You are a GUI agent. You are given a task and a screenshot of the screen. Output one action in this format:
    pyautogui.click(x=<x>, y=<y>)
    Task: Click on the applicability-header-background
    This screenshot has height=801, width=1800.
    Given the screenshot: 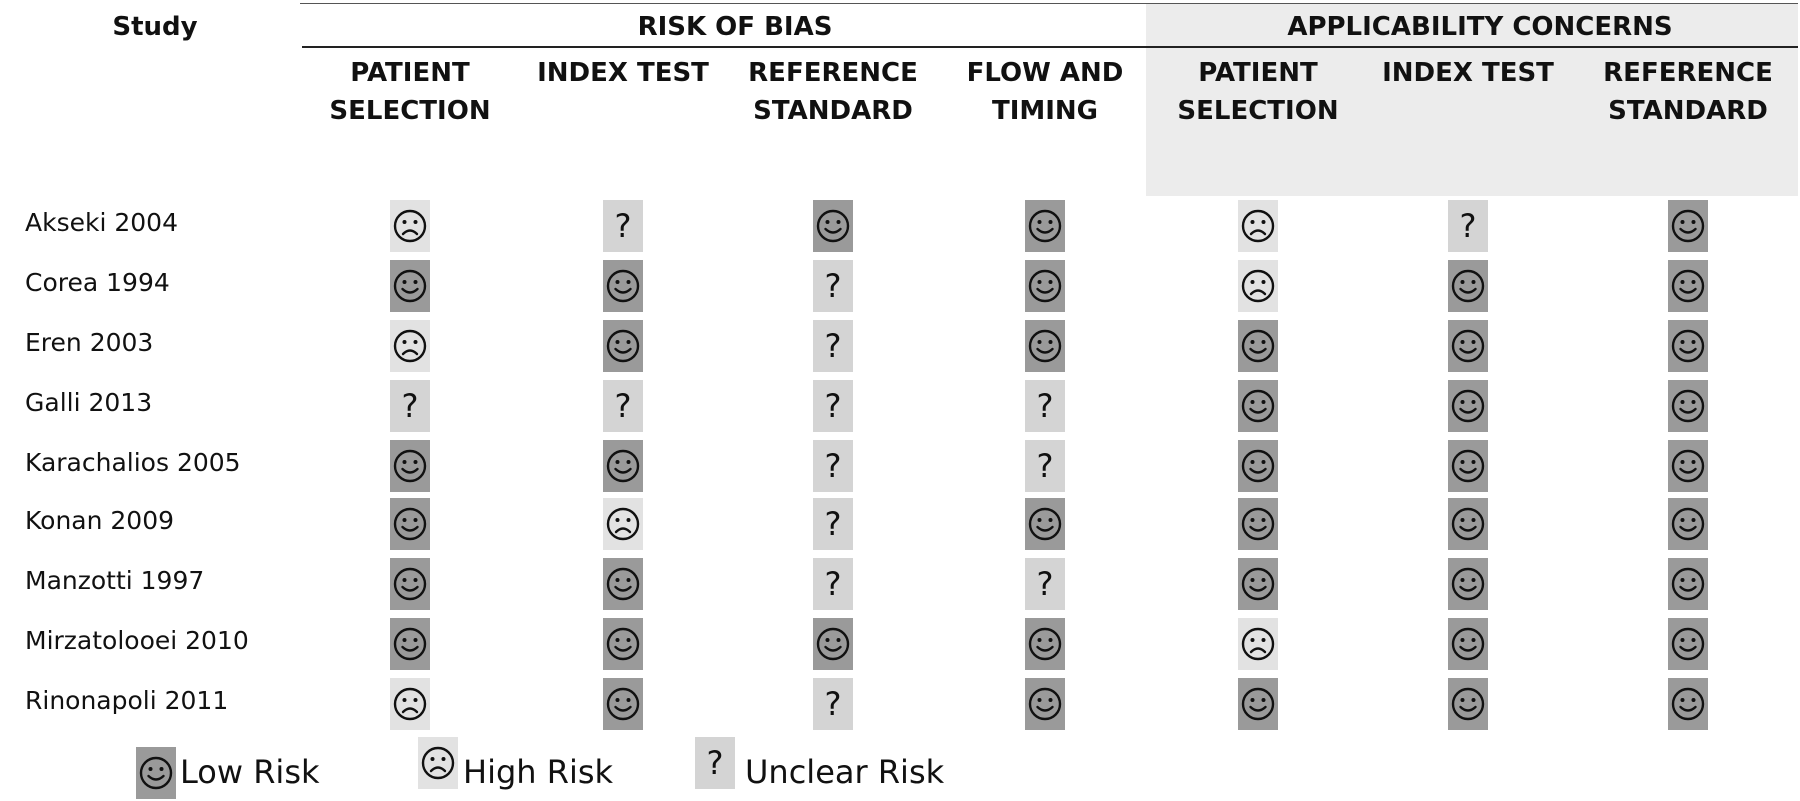 What is the action you would take?
    pyautogui.click(x=1472, y=100)
    